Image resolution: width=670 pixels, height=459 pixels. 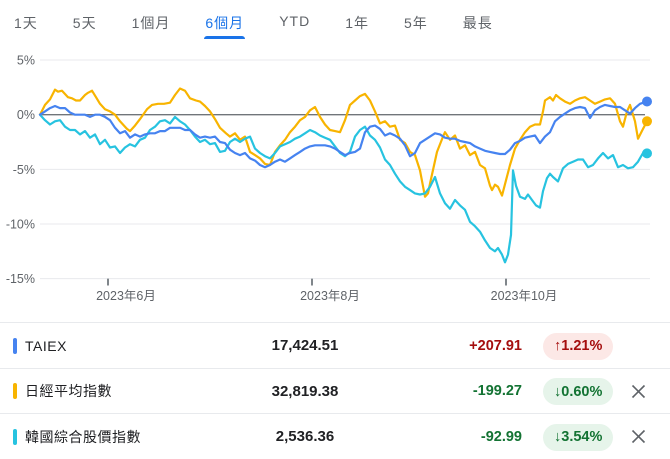 I want to click on x-axis-label: 2023年10月, so click(x=524, y=296).